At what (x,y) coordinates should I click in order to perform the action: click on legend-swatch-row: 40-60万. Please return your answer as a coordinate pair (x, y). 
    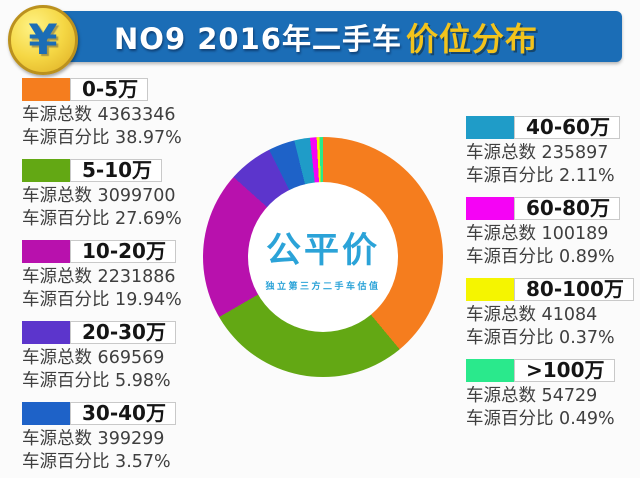
    Looking at the image, I should click on (552, 127).